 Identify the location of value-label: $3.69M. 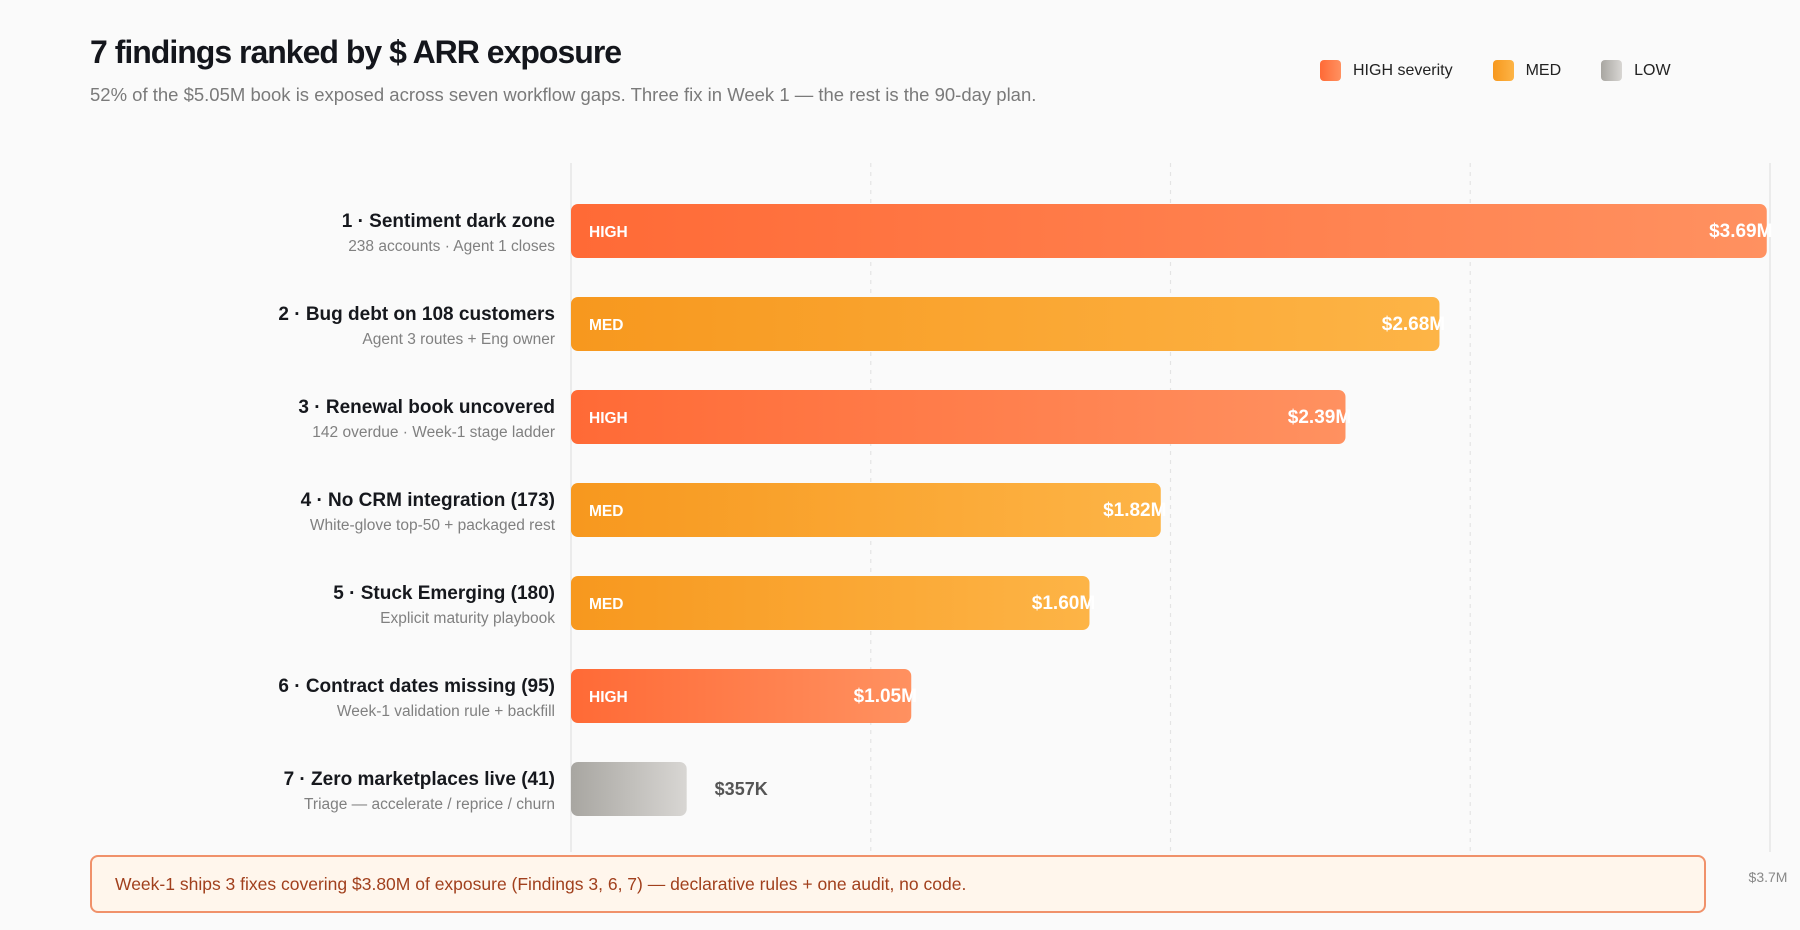
(1740, 231).